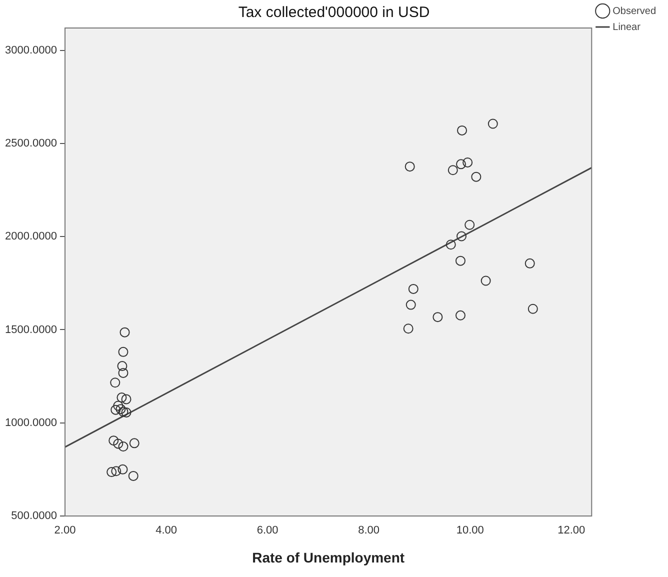  What do you see at coordinates (65, 530) in the screenshot?
I see `x-tick-label: 2.00` at bounding box center [65, 530].